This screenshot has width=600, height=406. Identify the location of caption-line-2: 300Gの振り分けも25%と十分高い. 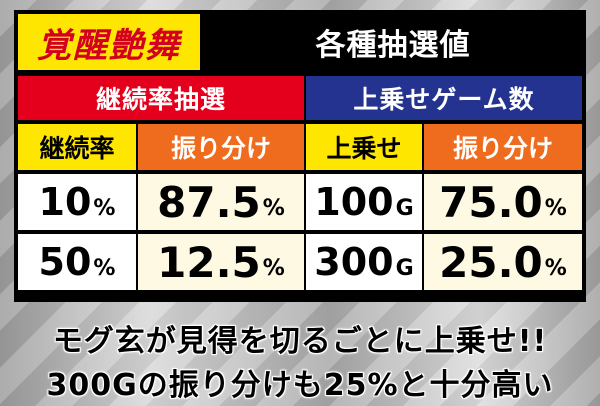
(300, 385).